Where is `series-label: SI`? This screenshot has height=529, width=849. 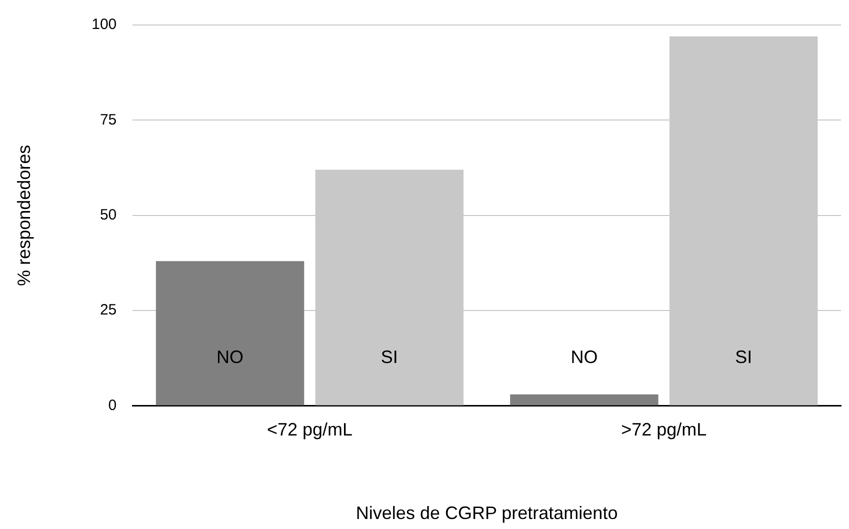 series-label: SI is located at coordinates (389, 356).